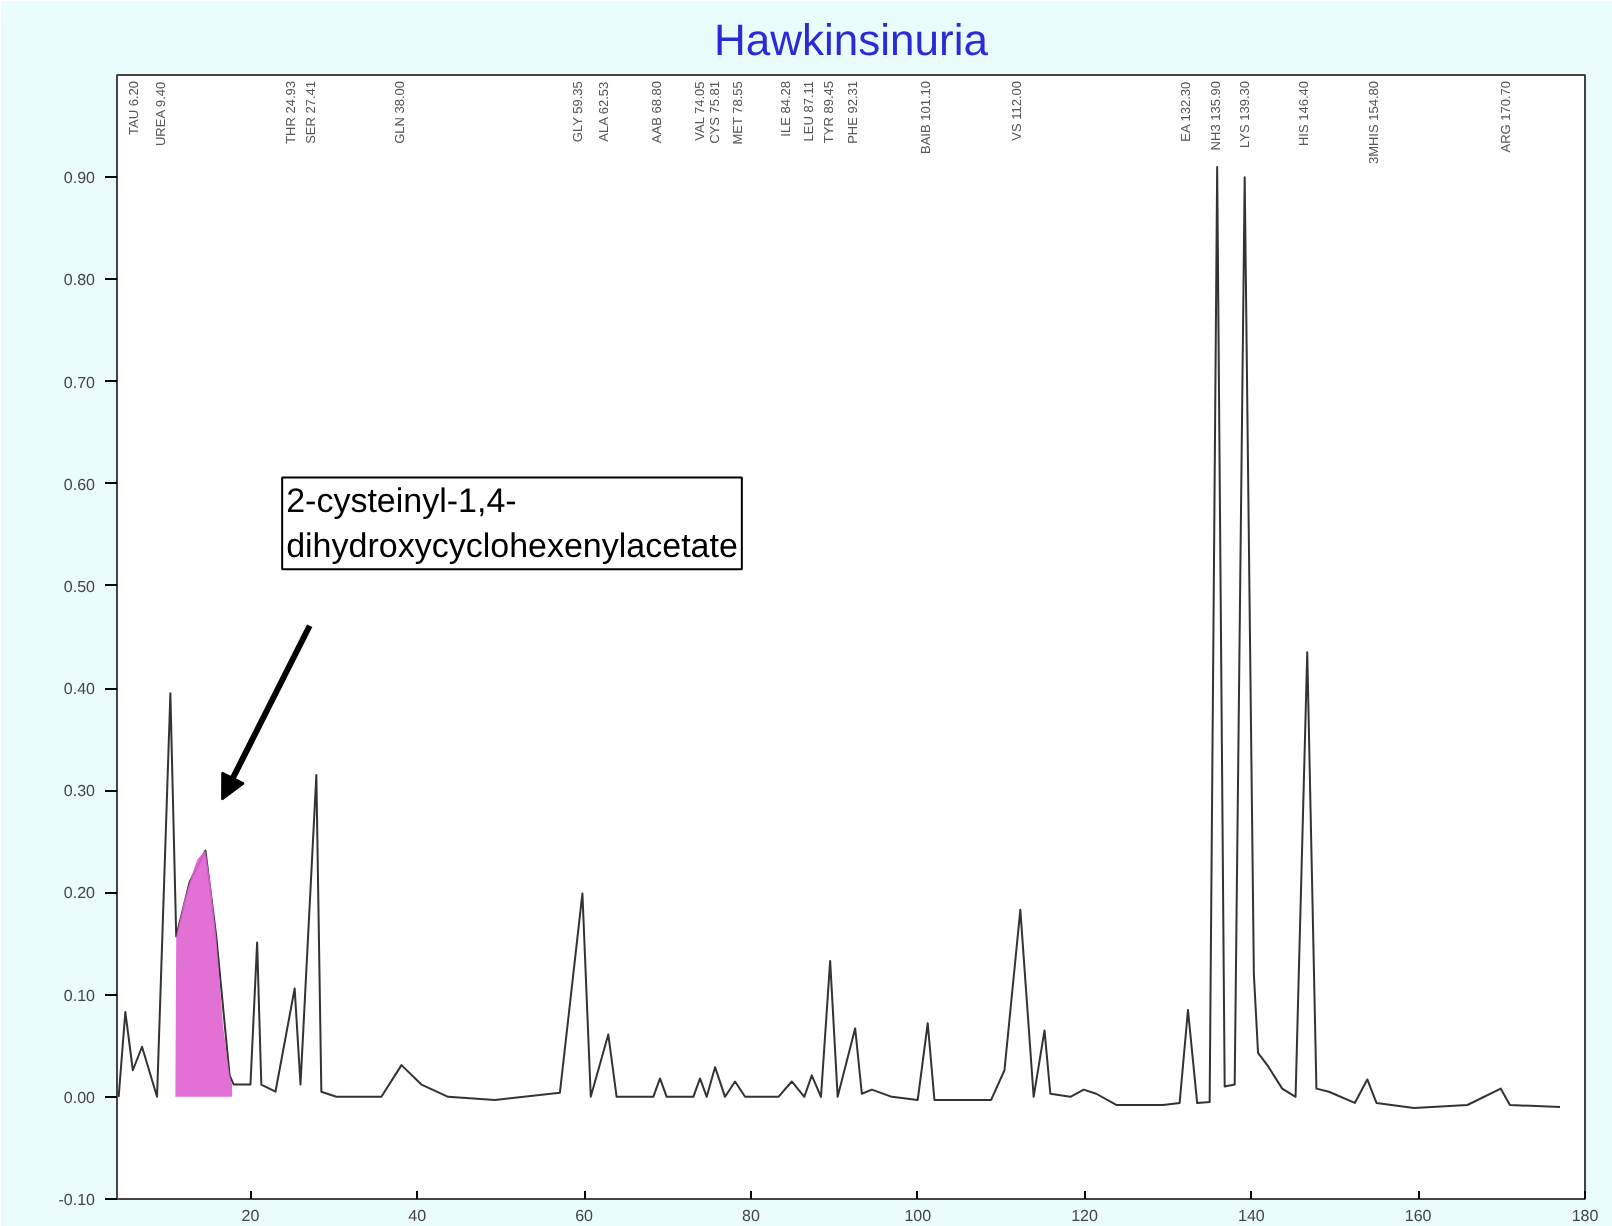  Describe the element at coordinates (585, 1216) in the screenshot. I see `x-tick-label: 60` at that location.